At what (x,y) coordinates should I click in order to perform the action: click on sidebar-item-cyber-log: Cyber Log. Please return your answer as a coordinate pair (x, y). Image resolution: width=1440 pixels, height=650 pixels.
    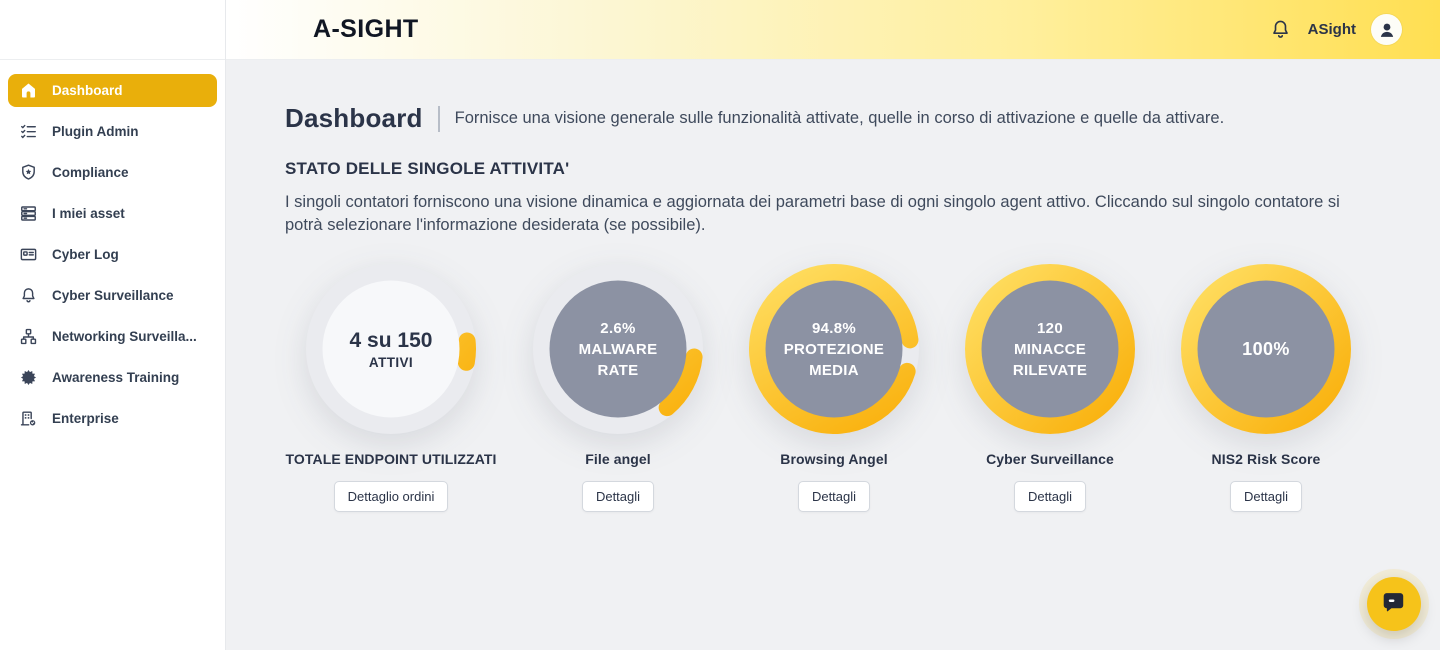
    Looking at the image, I should click on (112, 254).